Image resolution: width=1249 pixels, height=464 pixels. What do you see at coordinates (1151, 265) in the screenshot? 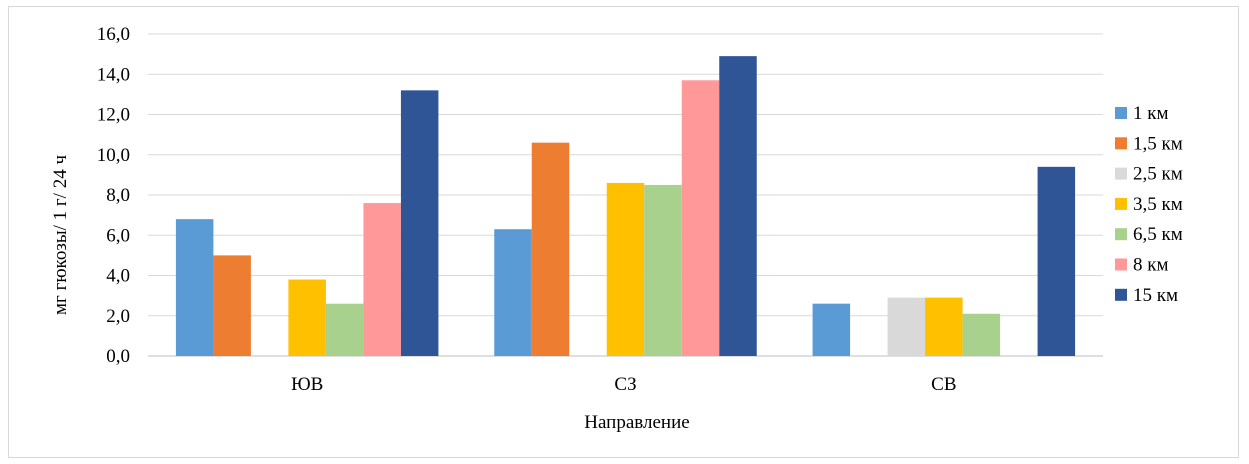
I see `legend-label: 8 км` at bounding box center [1151, 265].